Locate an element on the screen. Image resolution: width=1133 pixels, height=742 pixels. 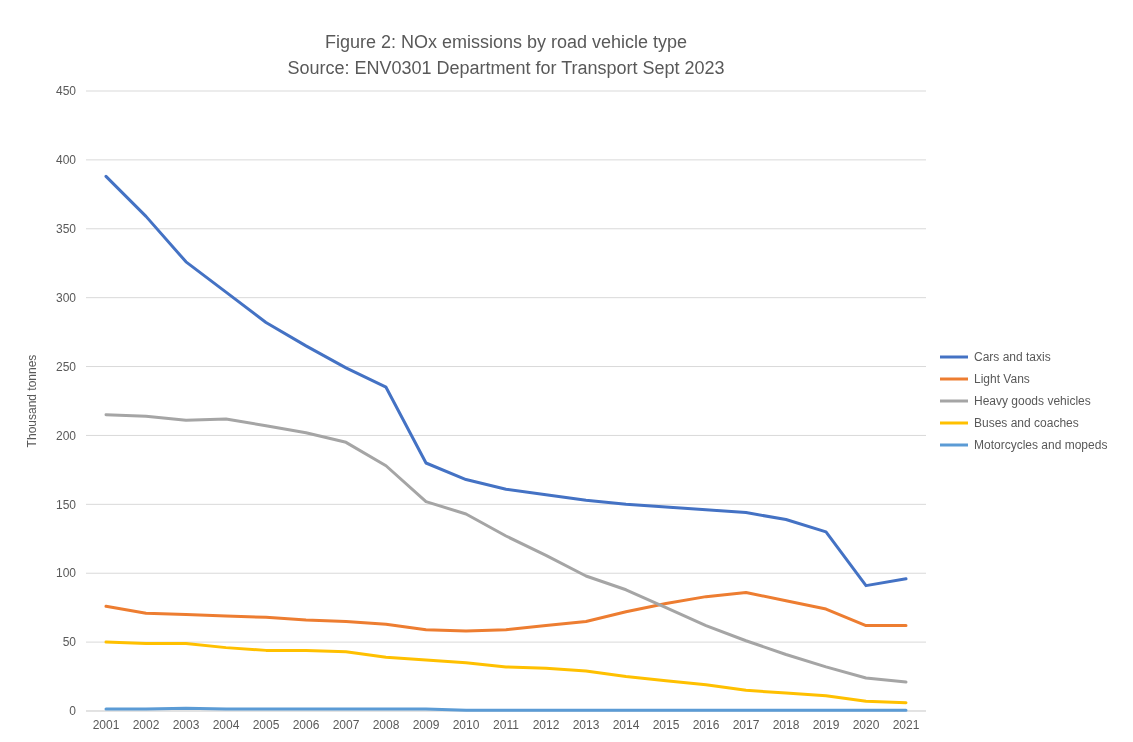
legend-label: Cars and taxis is located at coordinates (1012, 357).